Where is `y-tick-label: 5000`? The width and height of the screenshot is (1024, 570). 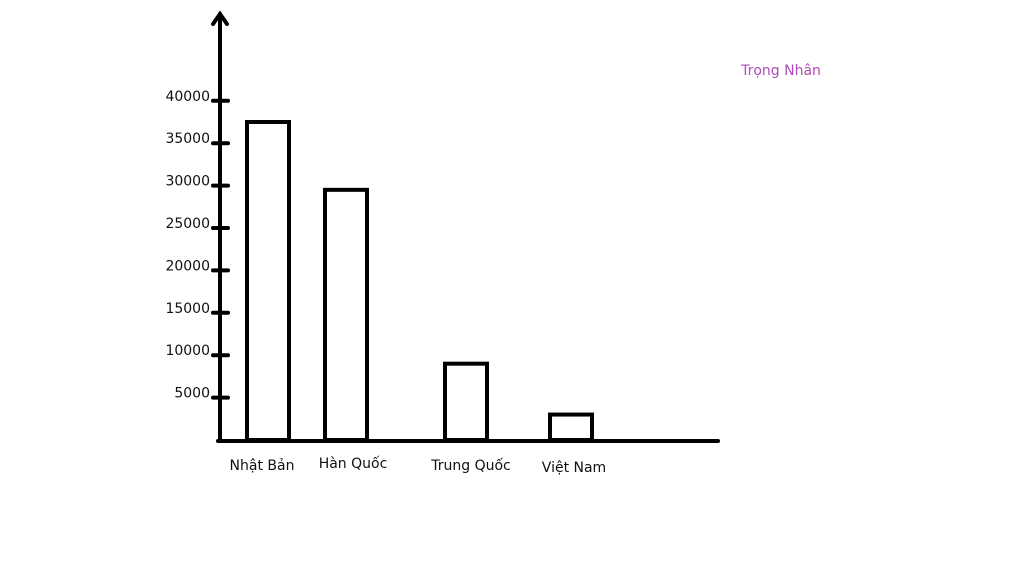
y-tick-label: 5000 is located at coordinates (192, 394).